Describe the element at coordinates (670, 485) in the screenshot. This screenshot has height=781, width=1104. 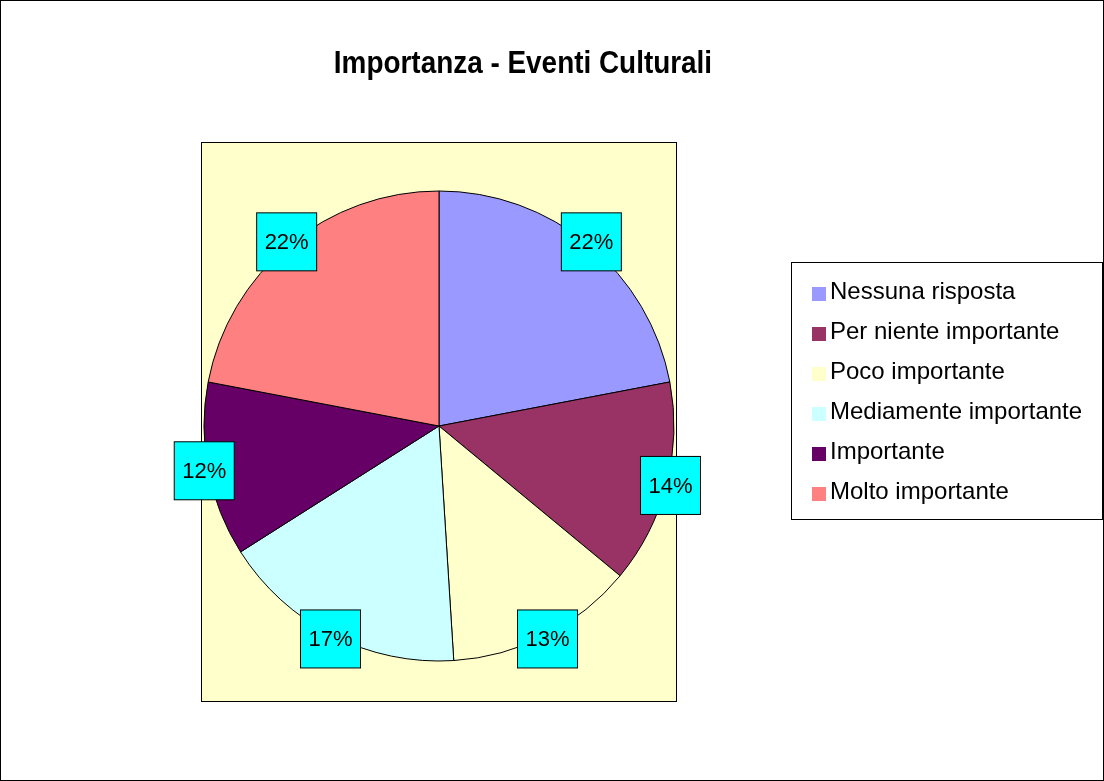
I see `data-label: 14%` at that location.